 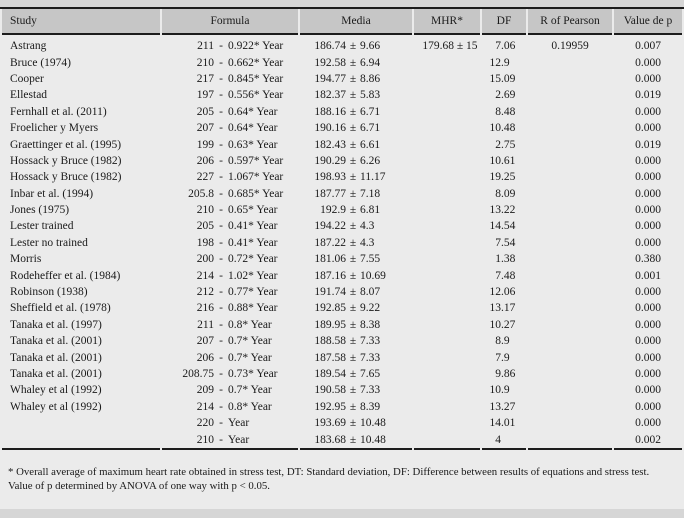 What do you see at coordinates (356, 112) in the screenshot?
I see `cell-media: 188.16 ±6.71` at bounding box center [356, 112].